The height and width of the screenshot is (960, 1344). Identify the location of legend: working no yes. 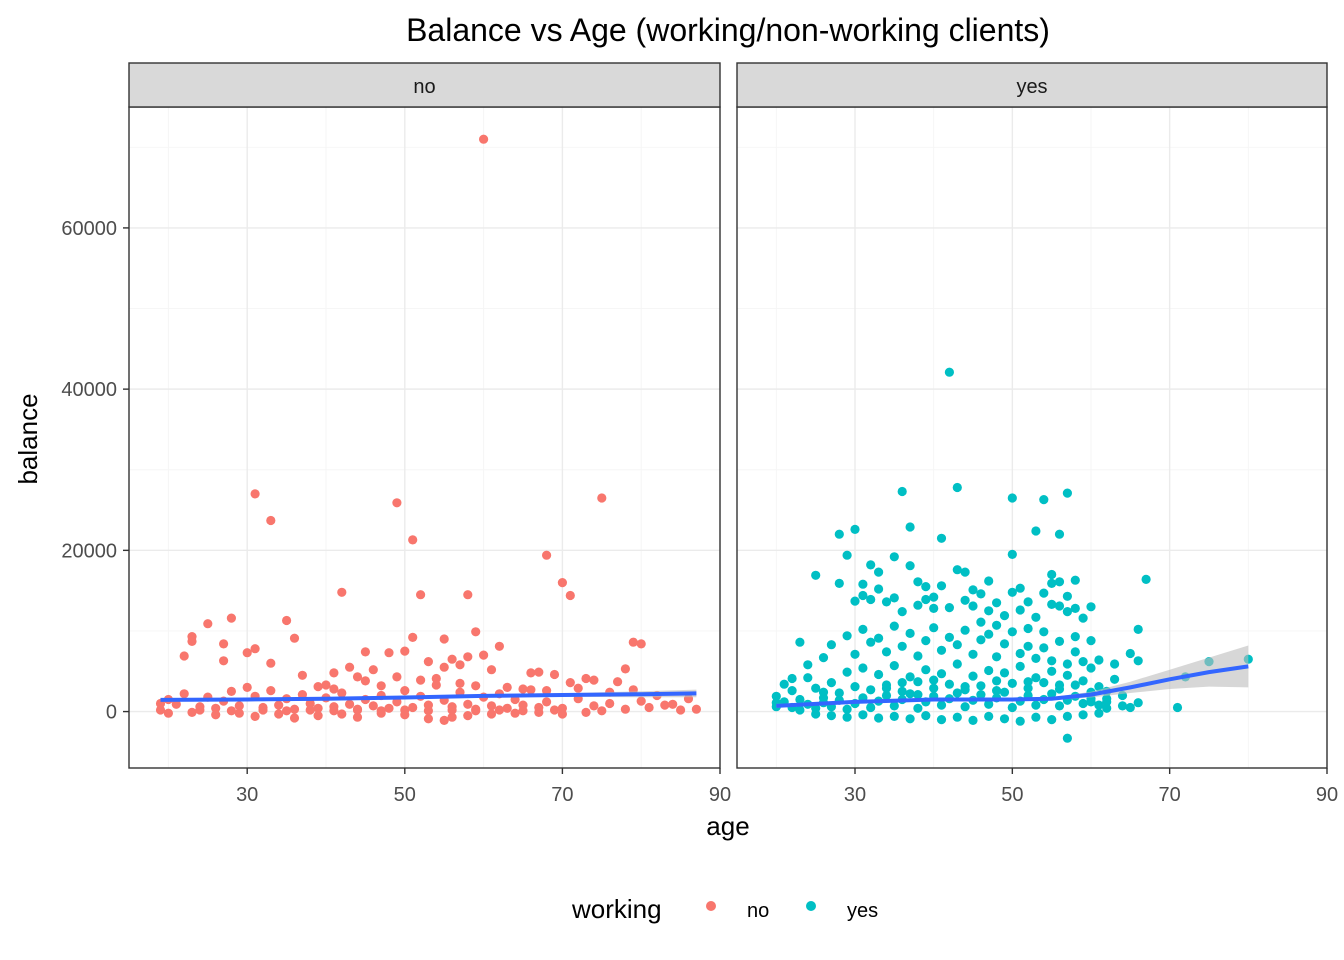
(724, 909).